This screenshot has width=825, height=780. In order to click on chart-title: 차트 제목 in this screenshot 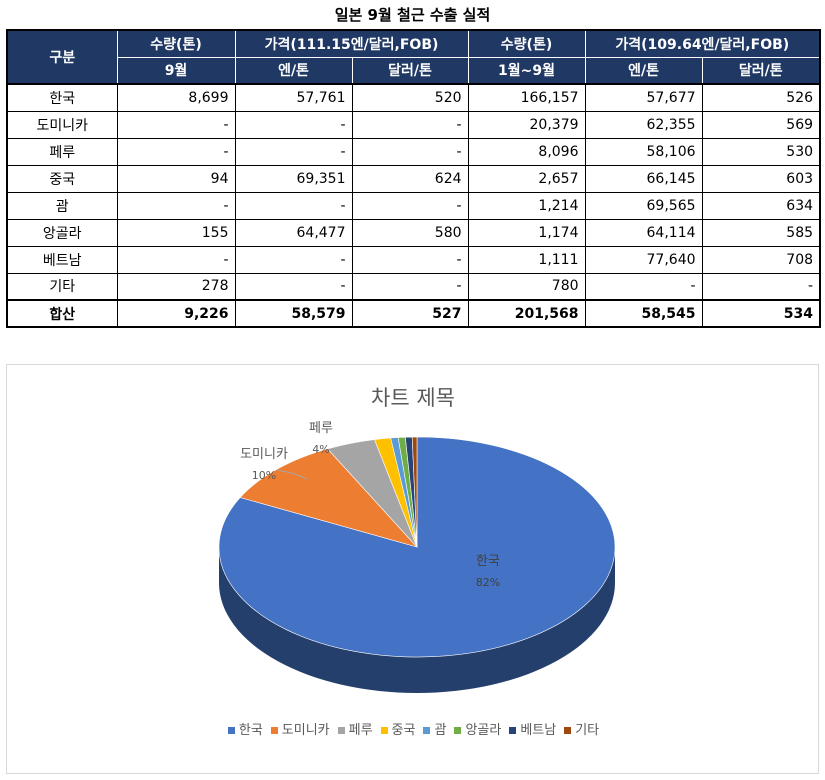, I will do `click(413, 398)`.